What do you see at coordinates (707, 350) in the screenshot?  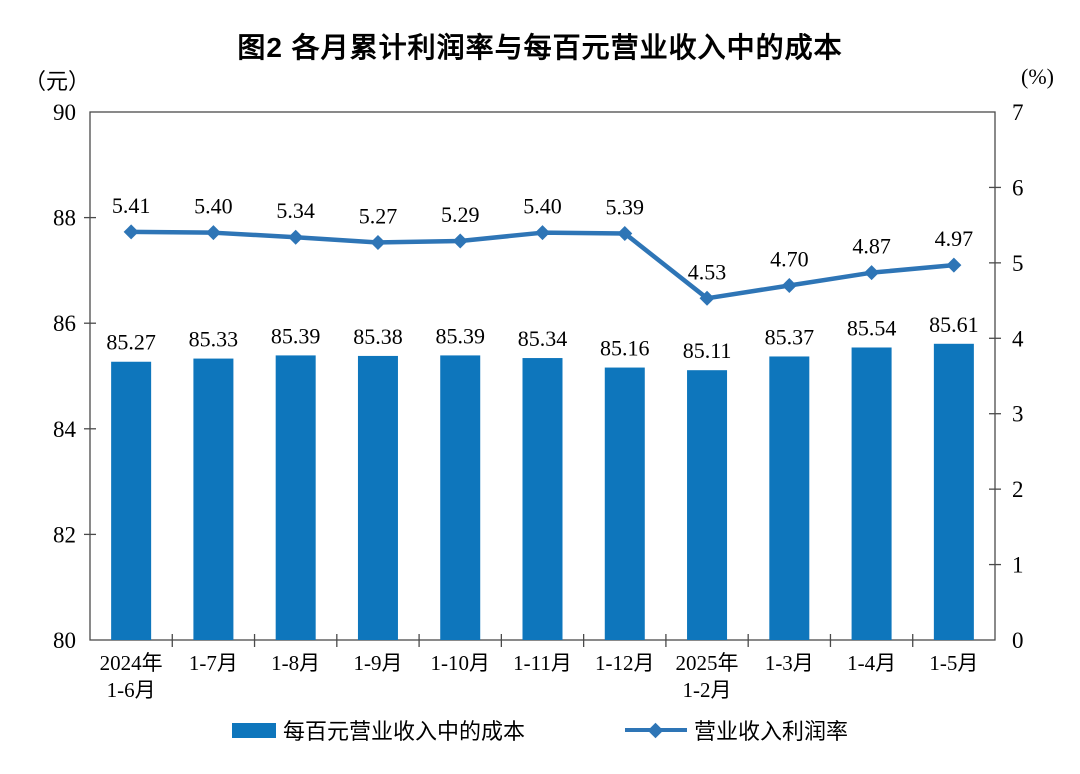 I see `bar-value-label: 85.11` at bounding box center [707, 350].